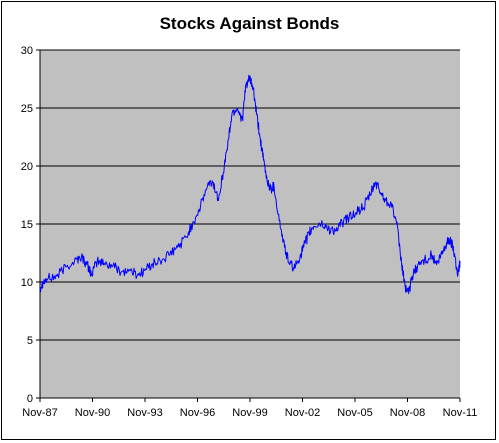  Describe the element at coordinates (144, 413) in the screenshot. I see `x-tick-label: Nov-93` at that location.